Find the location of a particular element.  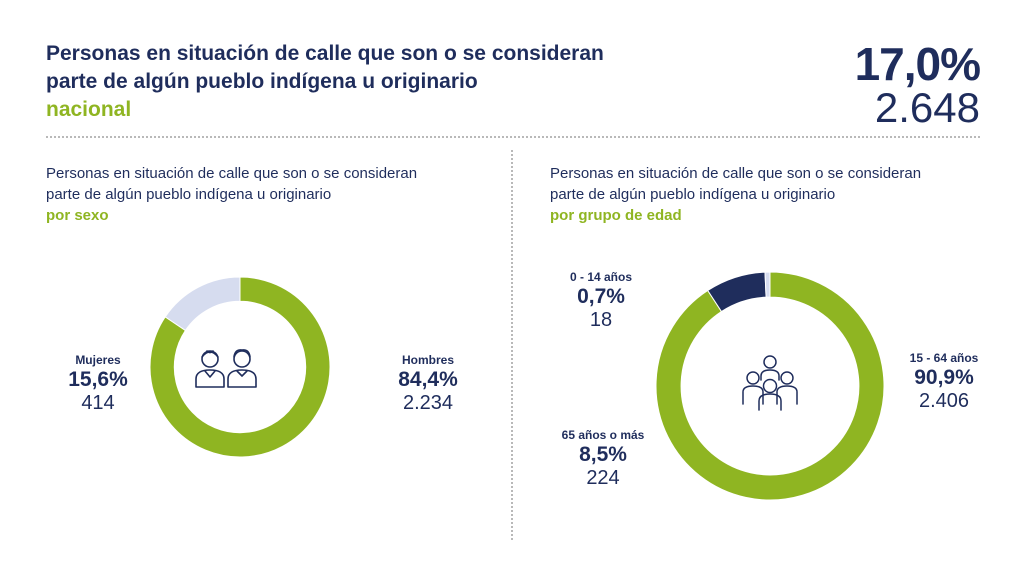

label-mujeres-name: Mujeres is located at coordinates (98, 360).